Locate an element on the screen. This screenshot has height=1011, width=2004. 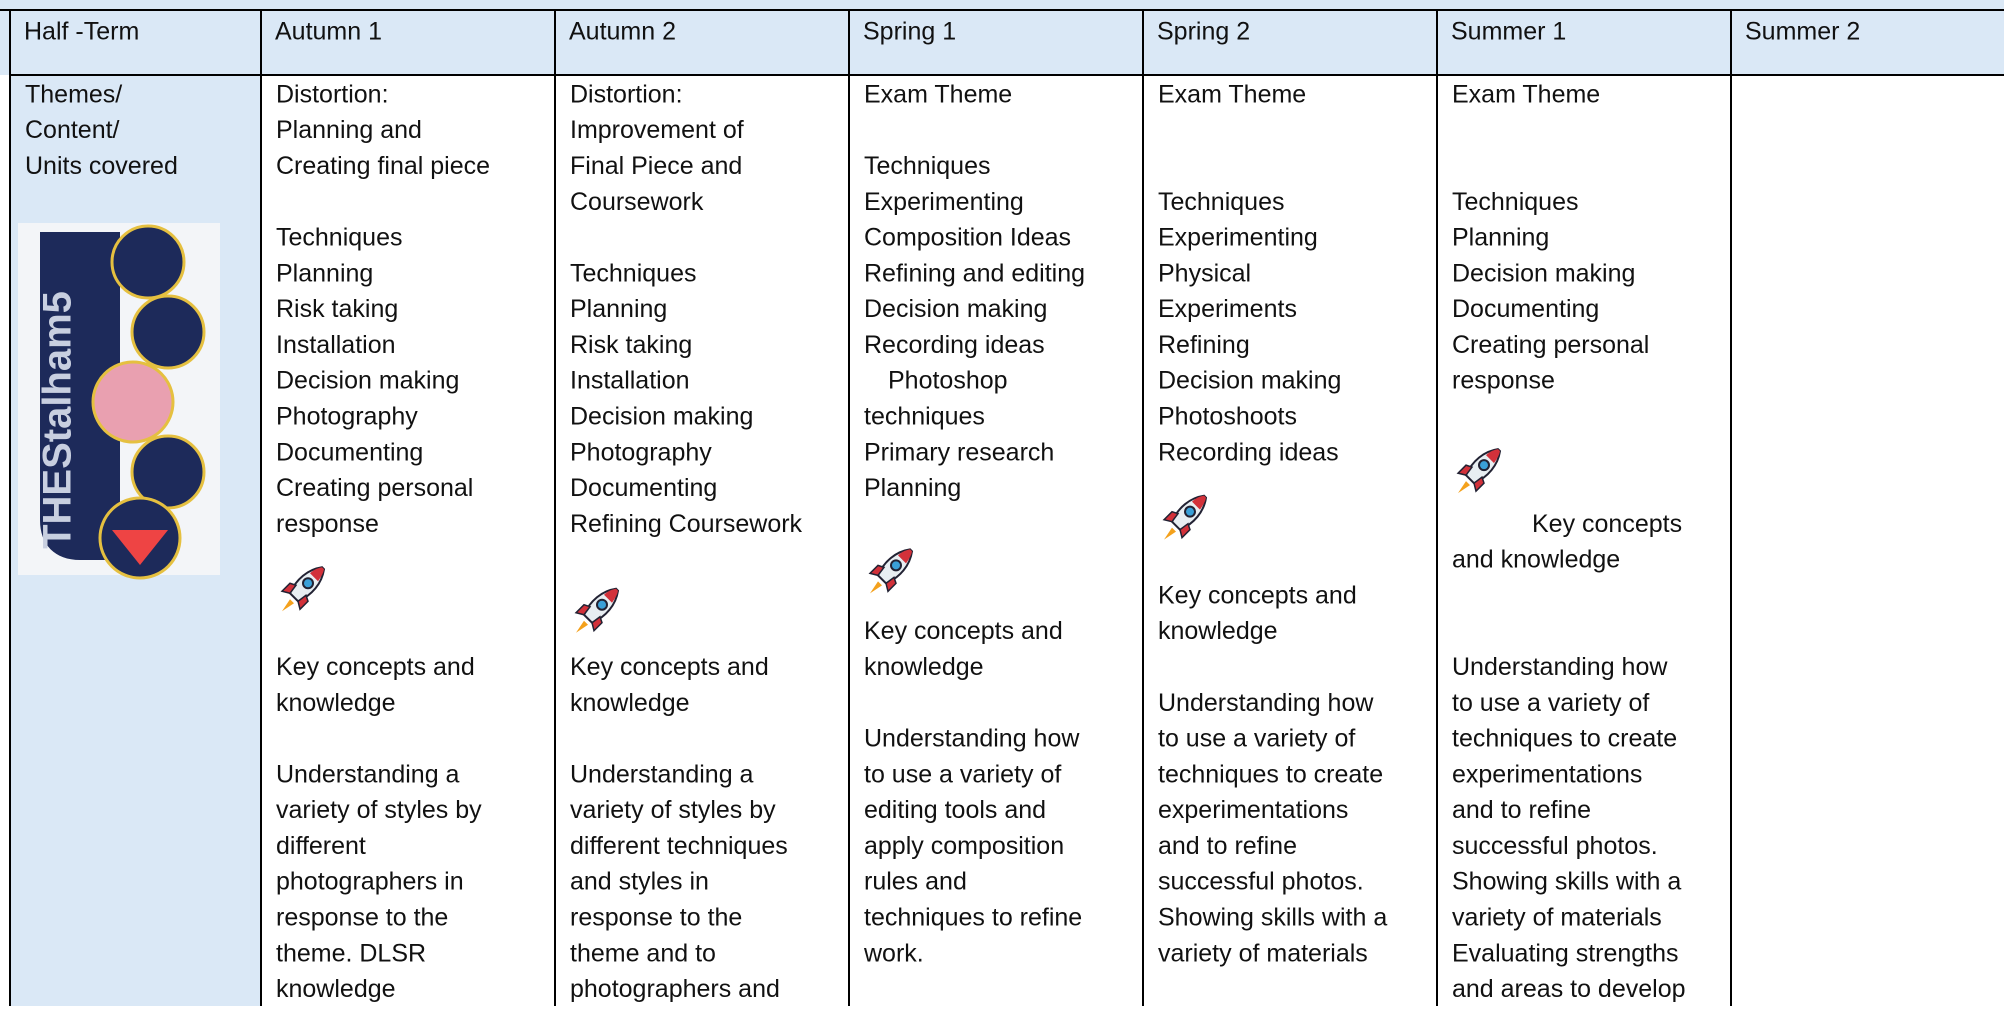
svg-text: THEStalham5 is located at coordinates (58, 420).